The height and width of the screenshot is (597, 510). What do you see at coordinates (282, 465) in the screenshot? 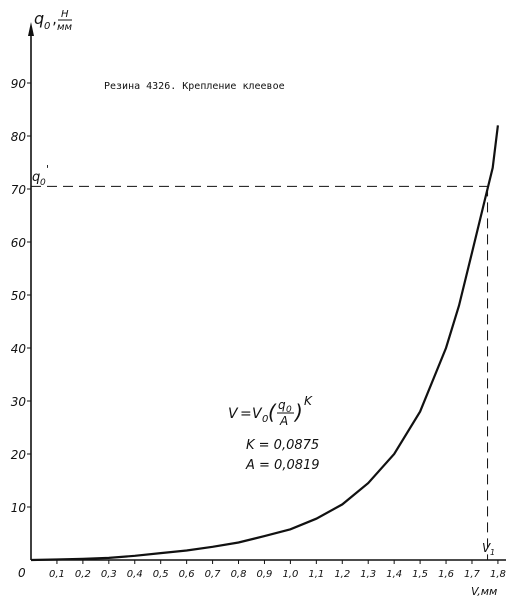
I see `formula-a-value: A = 0,0819` at bounding box center [282, 465].